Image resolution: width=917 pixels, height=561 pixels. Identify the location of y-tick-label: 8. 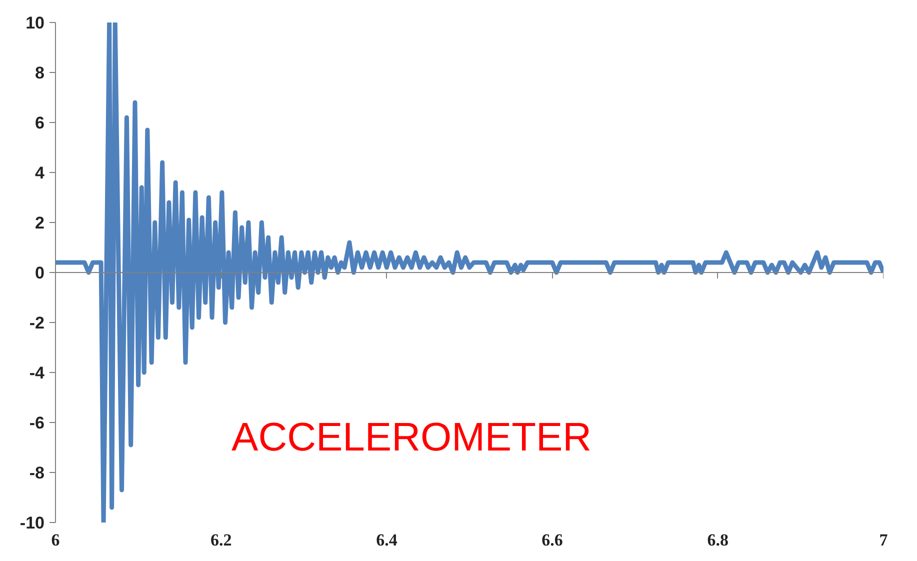
(40, 73).